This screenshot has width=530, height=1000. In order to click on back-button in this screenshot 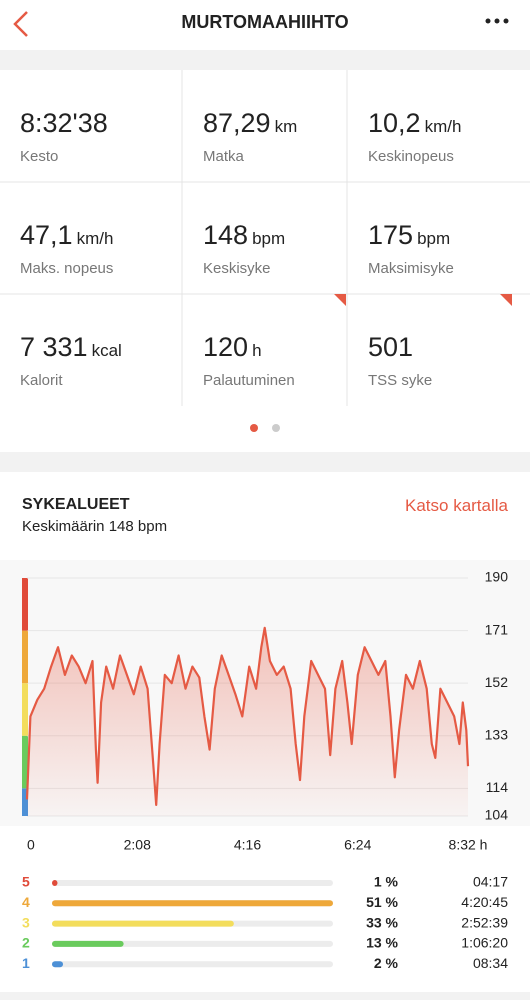, I will do `click(22, 24)`.